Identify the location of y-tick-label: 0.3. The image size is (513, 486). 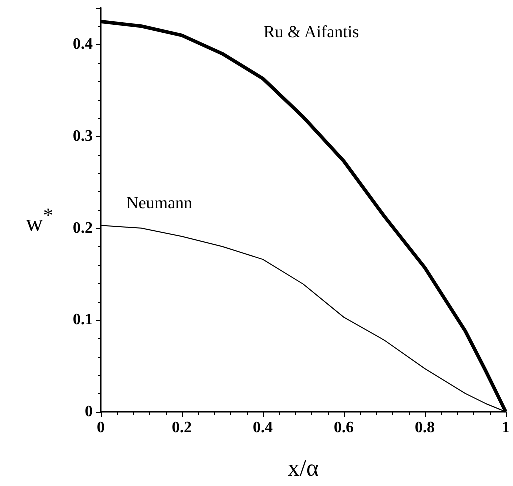
(83, 137).